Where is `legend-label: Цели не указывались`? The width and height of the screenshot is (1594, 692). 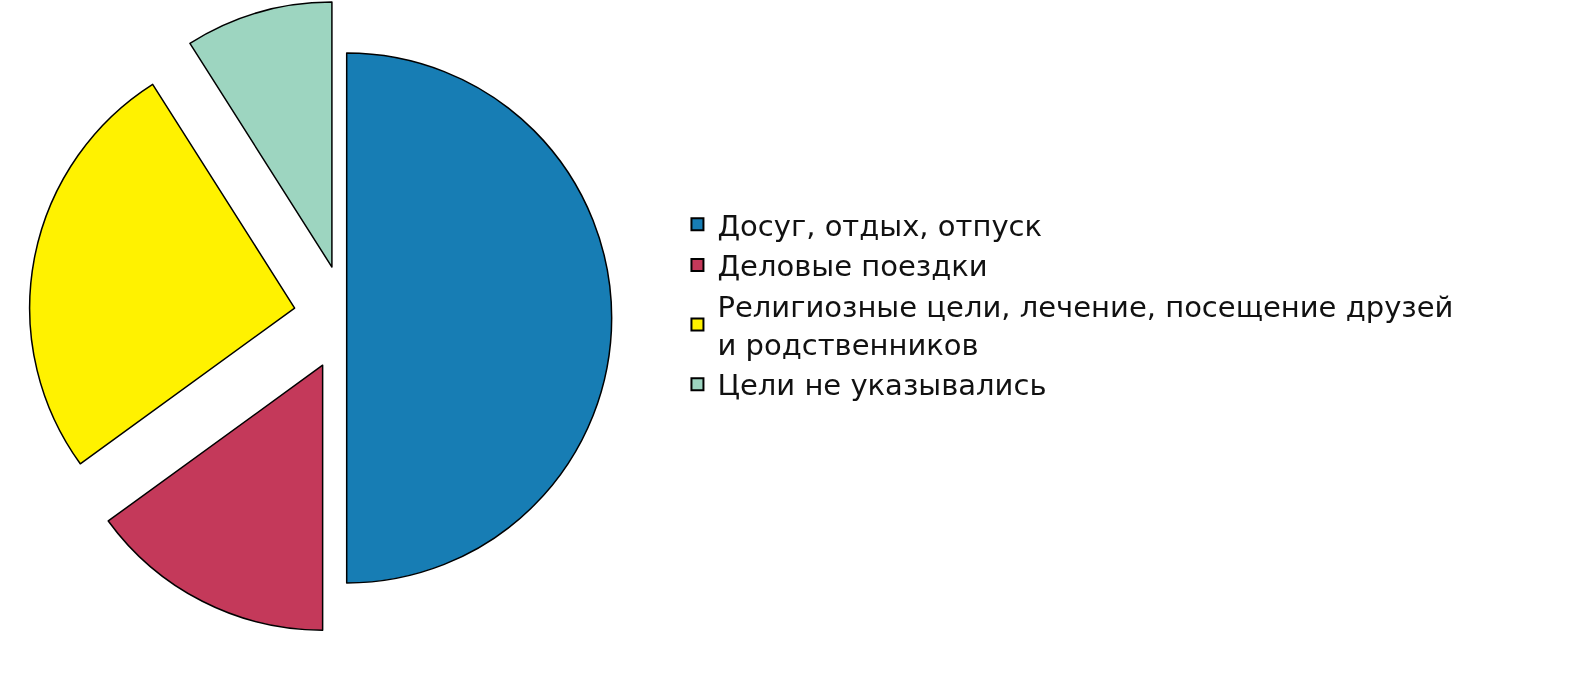 legend-label: Цели не указывались is located at coordinates (882, 385).